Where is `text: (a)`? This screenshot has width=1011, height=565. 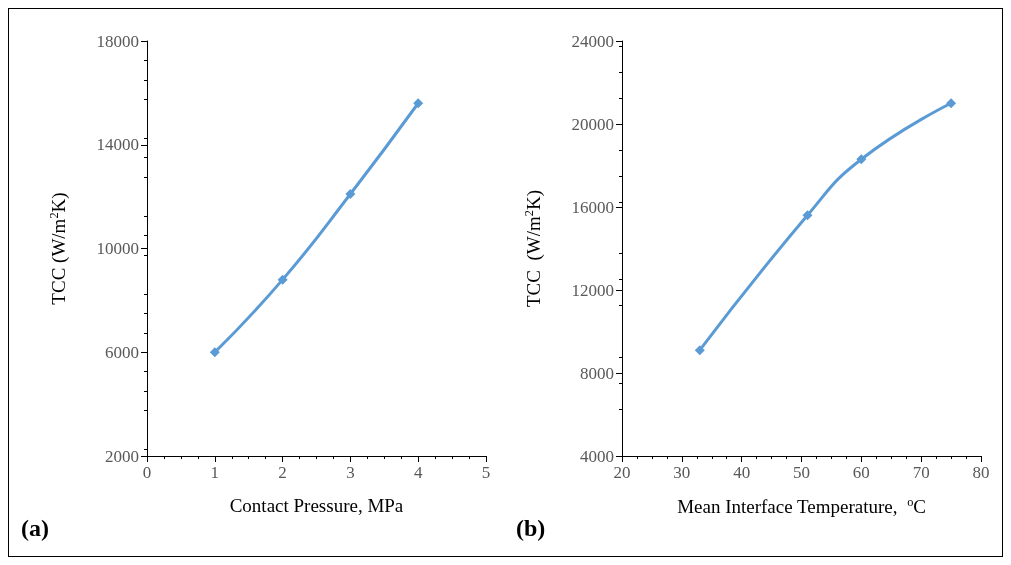 text: (a) is located at coordinates (35, 528).